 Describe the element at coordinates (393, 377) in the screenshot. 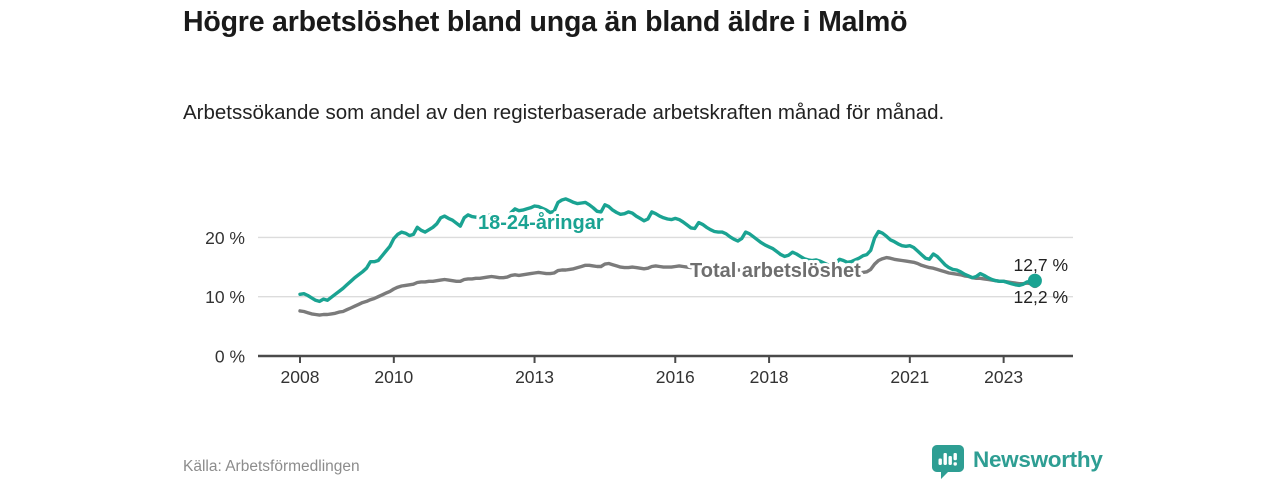

I see `x-axis-tick-label: 2010` at that location.